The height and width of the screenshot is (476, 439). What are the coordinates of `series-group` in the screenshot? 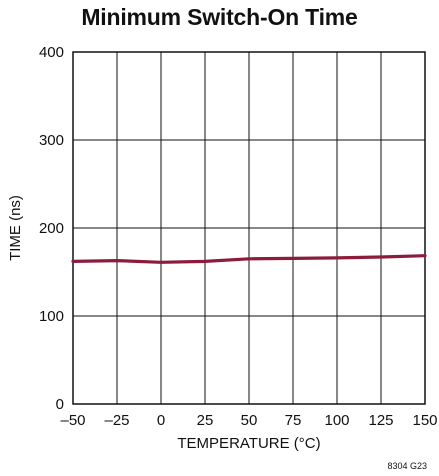 It's located at (249, 259).